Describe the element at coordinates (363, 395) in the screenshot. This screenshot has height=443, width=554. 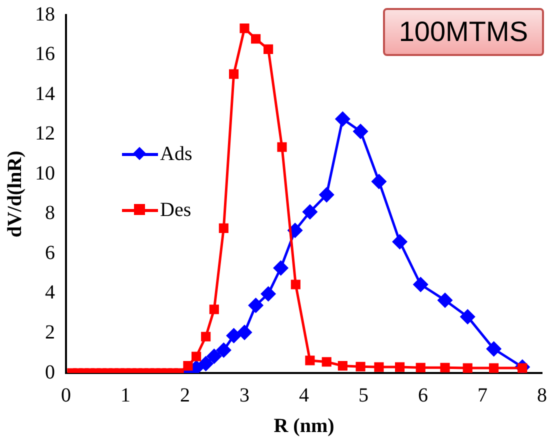
I see `x-tick-label: 5` at that location.